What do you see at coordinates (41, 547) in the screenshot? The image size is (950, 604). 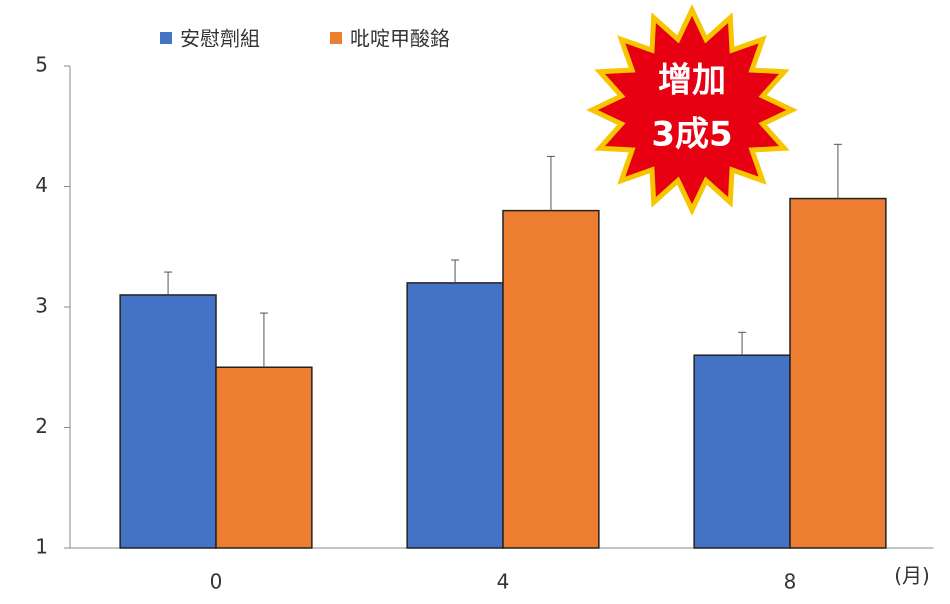 I see `y-tick-label: 1` at bounding box center [41, 547].